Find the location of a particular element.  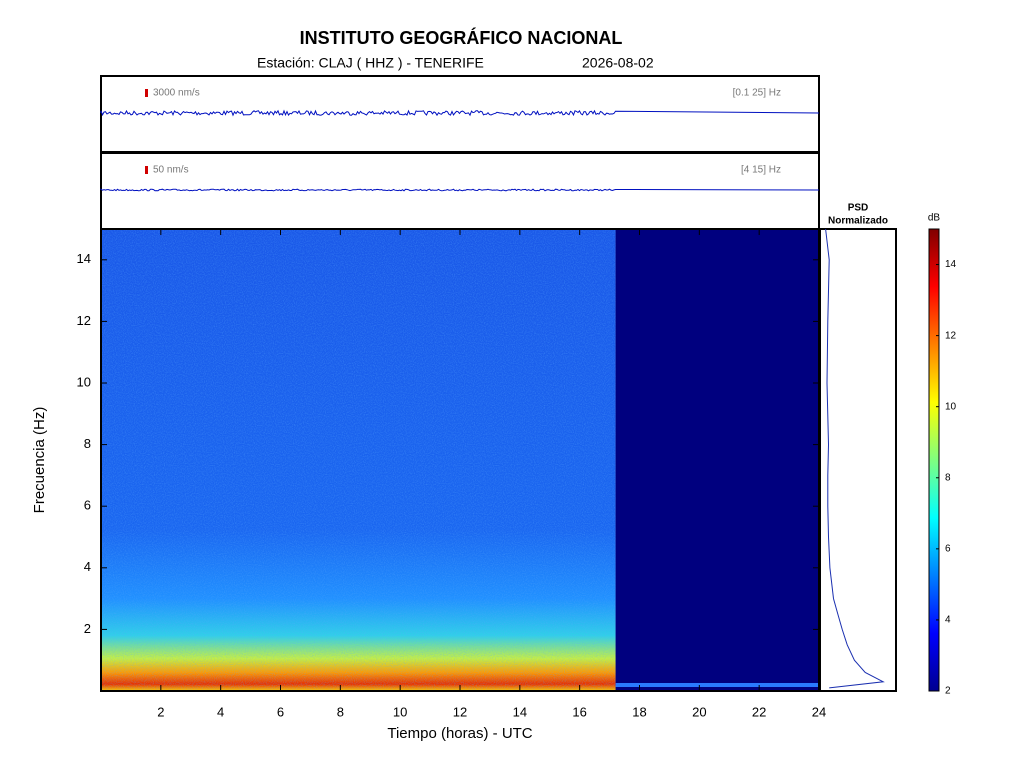

station: Estación: CLAJ ( HHZ ) - TENERIFE is located at coordinates (370, 63).